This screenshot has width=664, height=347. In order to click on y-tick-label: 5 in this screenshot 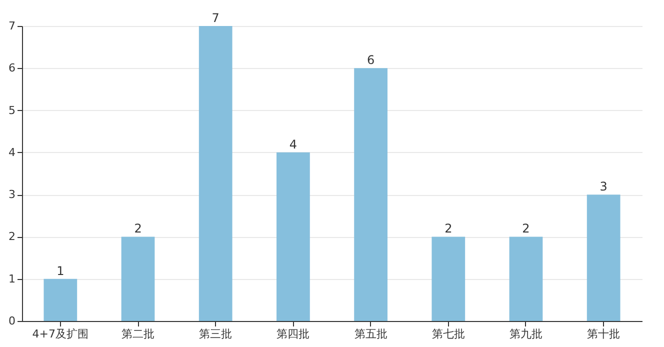, I will do `click(12, 110)`.